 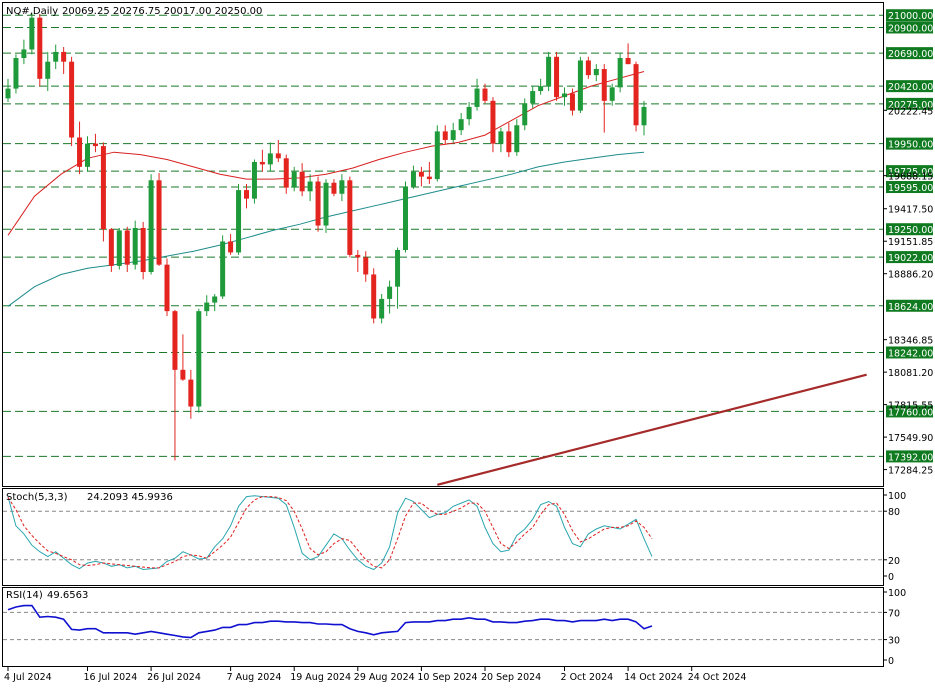 What do you see at coordinates (454, 537) in the screenshot?
I see `stochastic-panel: 100 80 20 0` at bounding box center [454, 537].